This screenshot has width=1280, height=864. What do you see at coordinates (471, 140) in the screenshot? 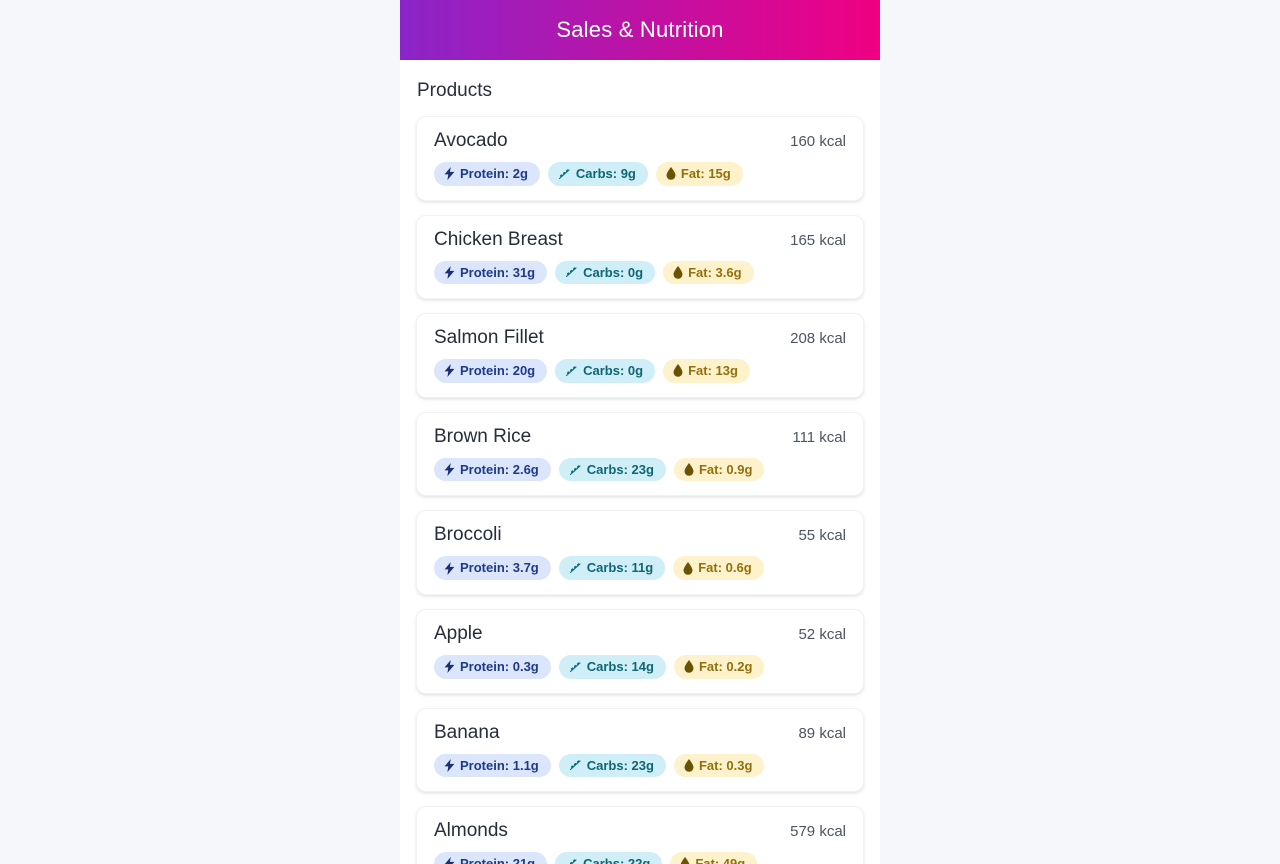
I see `product-name: Avocado` at bounding box center [471, 140].